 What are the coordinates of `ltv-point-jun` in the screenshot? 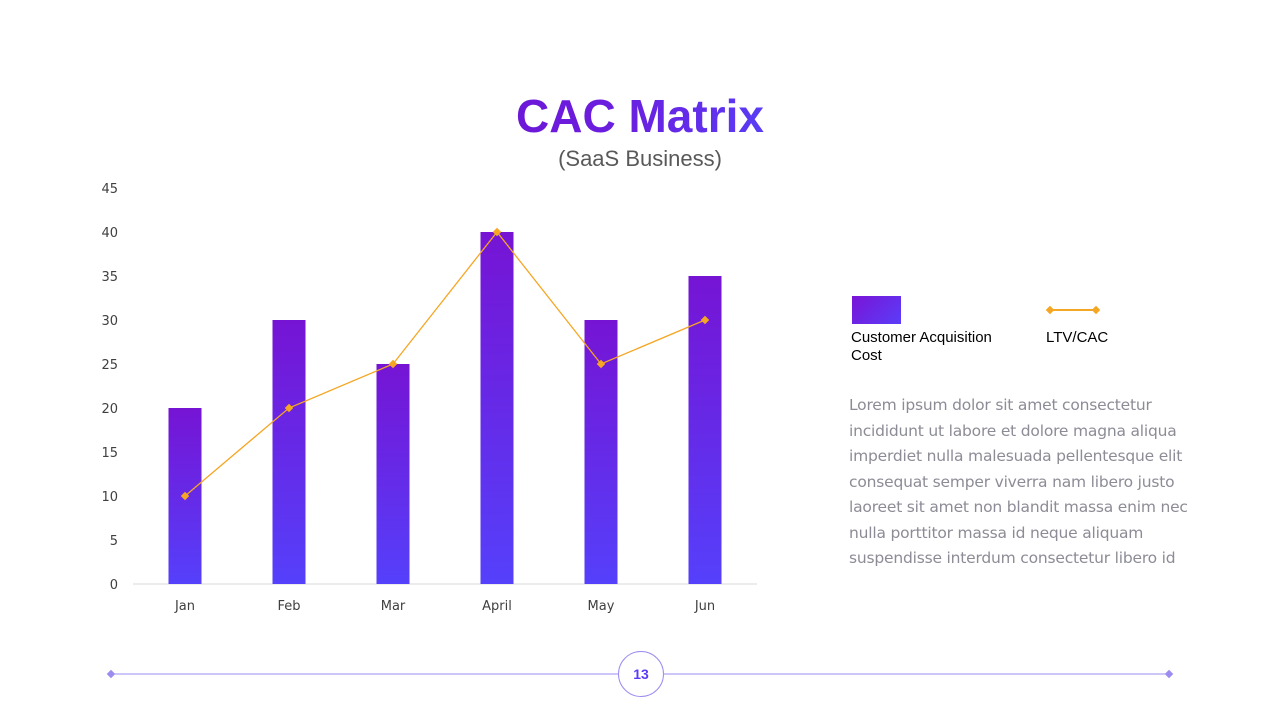 It's located at (705, 320).